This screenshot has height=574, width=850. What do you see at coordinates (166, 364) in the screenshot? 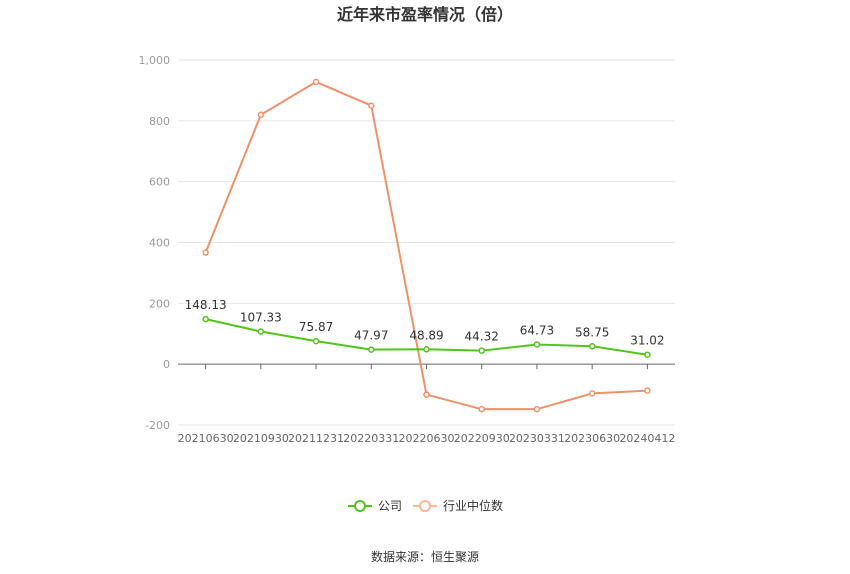
I see `y-tick-label: 0` at bounding box center [166, 364].